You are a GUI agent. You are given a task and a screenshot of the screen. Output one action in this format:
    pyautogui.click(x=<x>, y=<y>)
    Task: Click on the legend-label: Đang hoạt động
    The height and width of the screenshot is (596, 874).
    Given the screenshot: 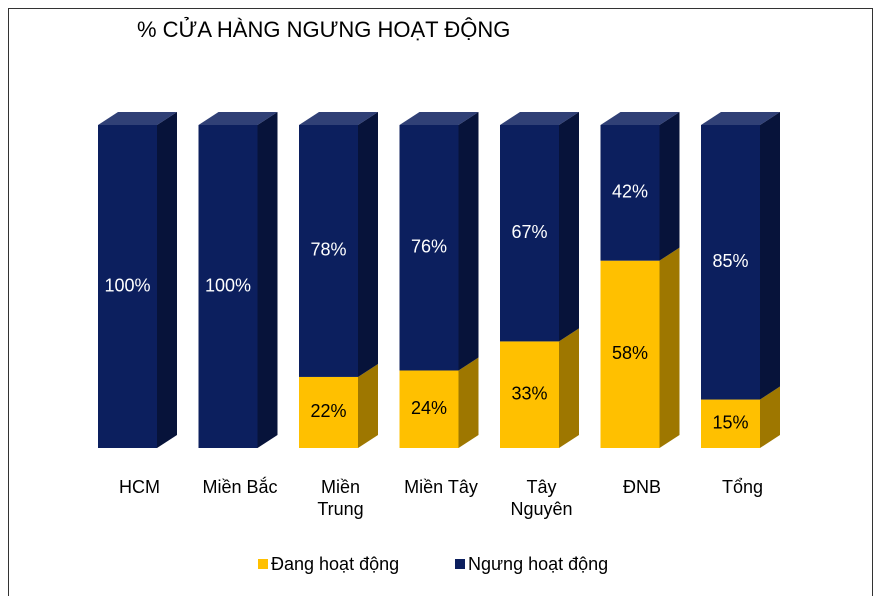 What is the action you would take?
    pyautogui.click(x=335, y=564)
    